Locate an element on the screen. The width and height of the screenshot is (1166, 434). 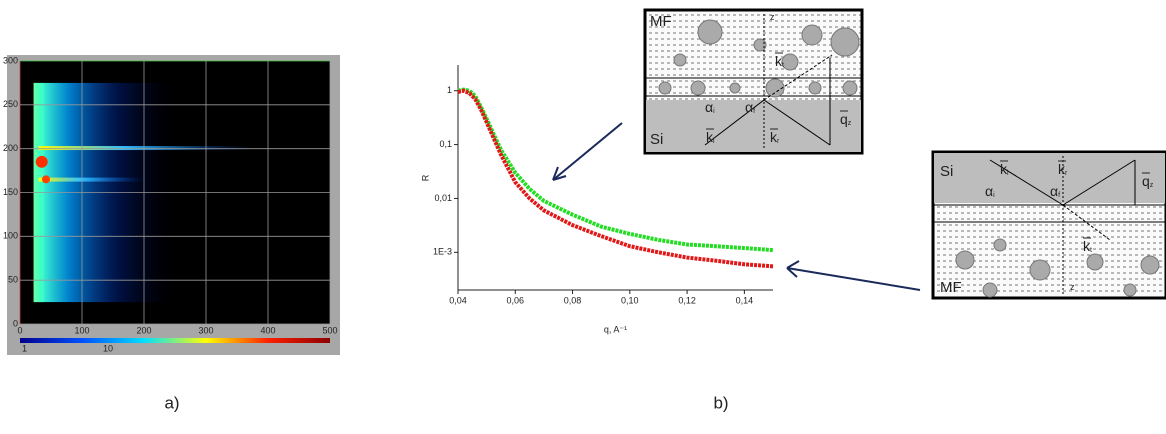
x-tick-label: 0 is located at coordinates (19, 330).